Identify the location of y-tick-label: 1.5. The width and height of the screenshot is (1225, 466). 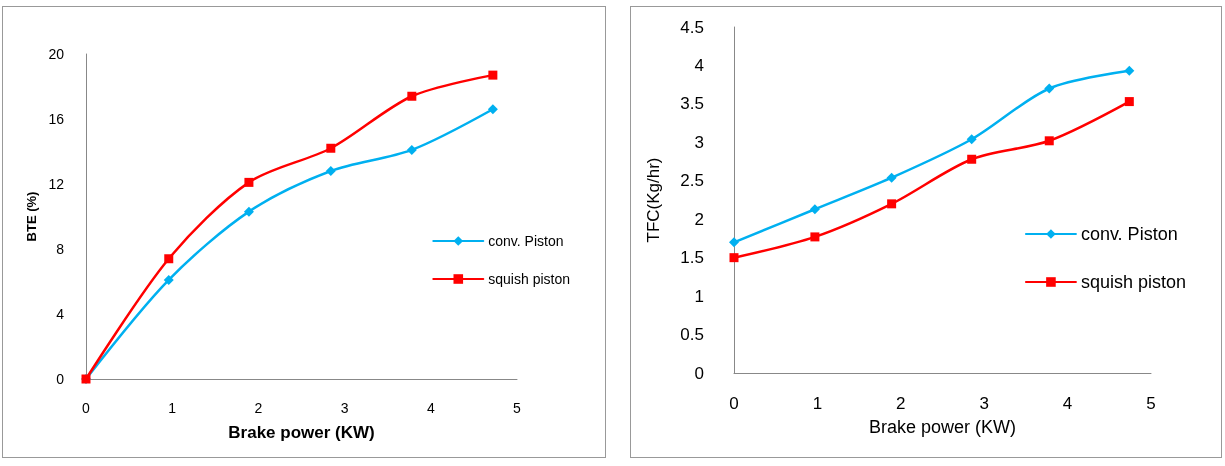
(692, 258).